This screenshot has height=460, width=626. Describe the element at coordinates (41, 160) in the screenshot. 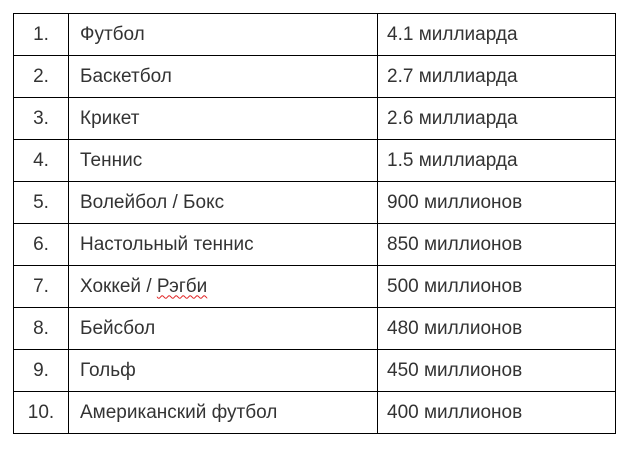

I see `rank-cell: 4.` at that location.